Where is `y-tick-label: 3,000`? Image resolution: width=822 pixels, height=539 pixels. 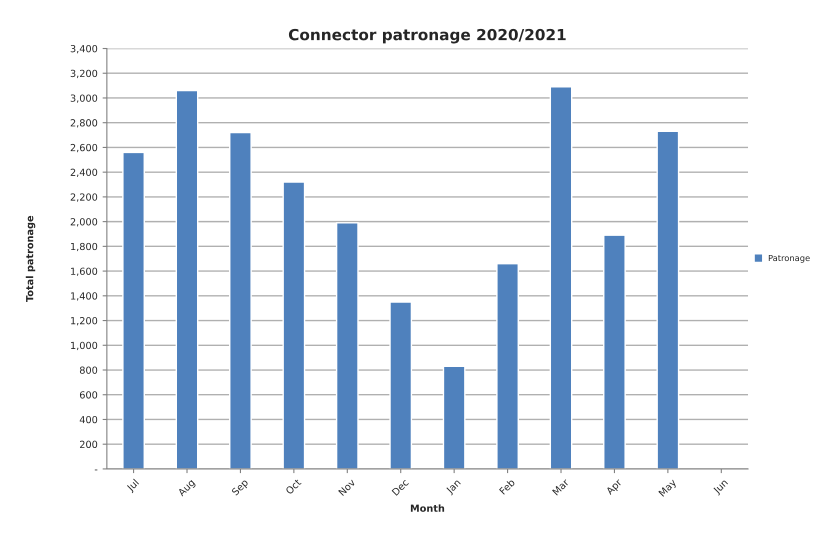
y-tick-label: 3,000 is located at coordinates (84, 98).